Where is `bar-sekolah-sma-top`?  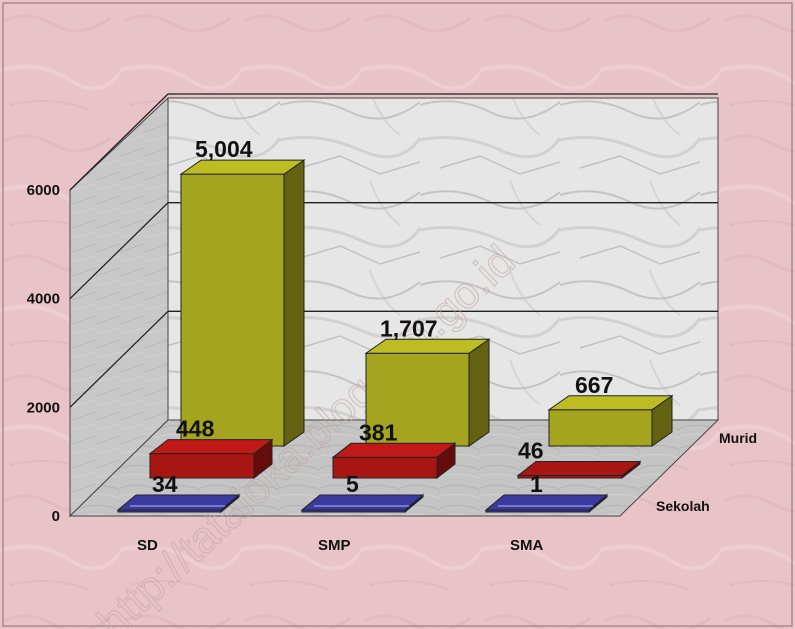 bar-sekolah-sma-top is located at coordinates (579, 469).